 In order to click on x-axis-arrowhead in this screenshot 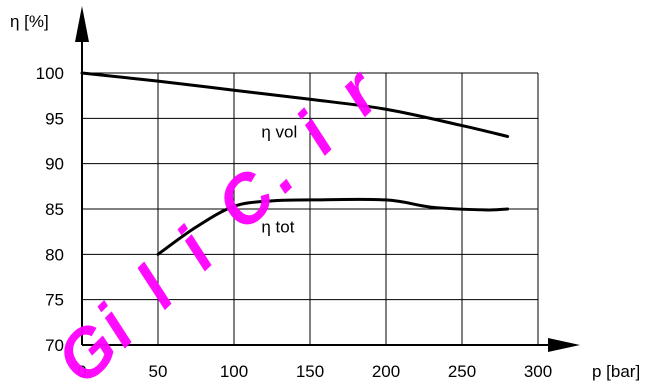, I will do `click(564, 345)`.